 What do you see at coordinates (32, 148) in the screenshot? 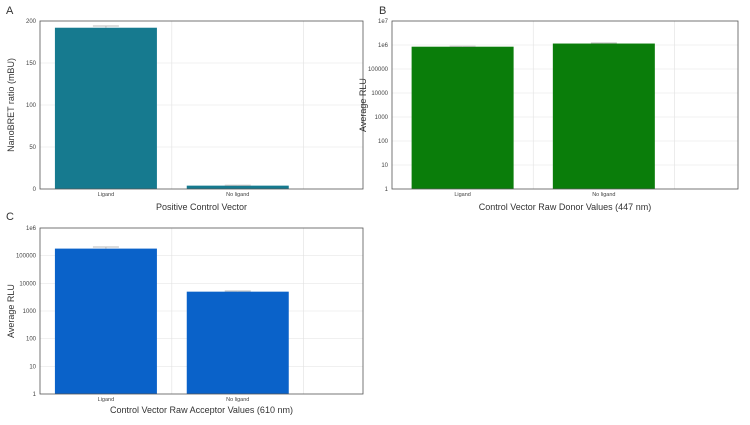
I see `y-tick-label: 50` at bounding box center [32, 148].